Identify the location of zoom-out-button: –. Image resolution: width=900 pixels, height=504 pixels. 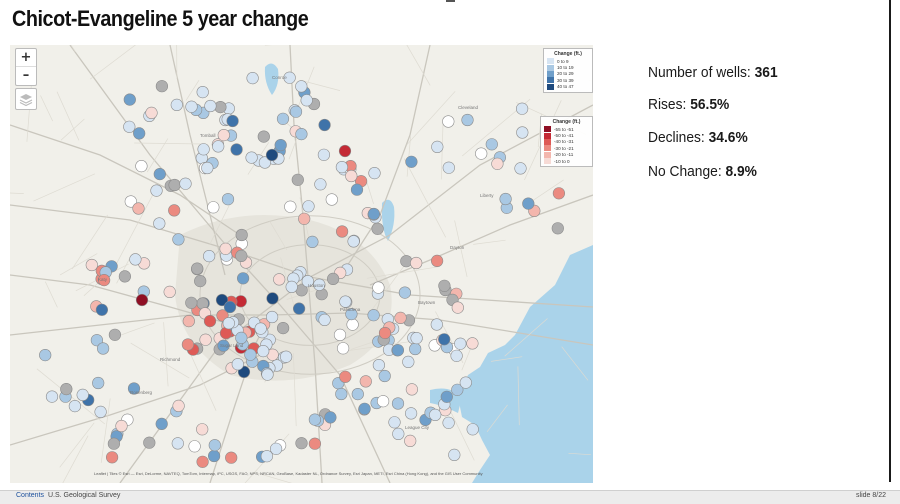
(26, 76).